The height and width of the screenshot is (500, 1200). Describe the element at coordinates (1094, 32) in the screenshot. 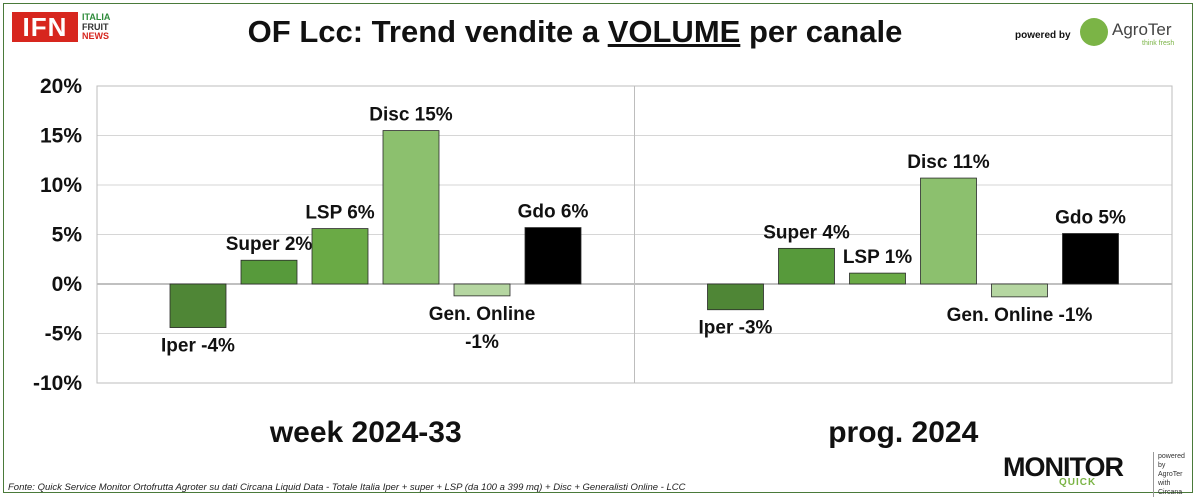

I see `agroter-tree-icon` at that location.